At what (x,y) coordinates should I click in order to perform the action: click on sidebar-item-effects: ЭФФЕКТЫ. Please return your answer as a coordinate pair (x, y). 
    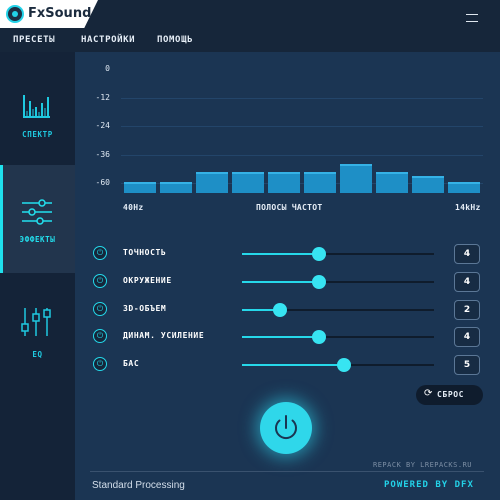
    Looking at the image, I should click on (37, 219).